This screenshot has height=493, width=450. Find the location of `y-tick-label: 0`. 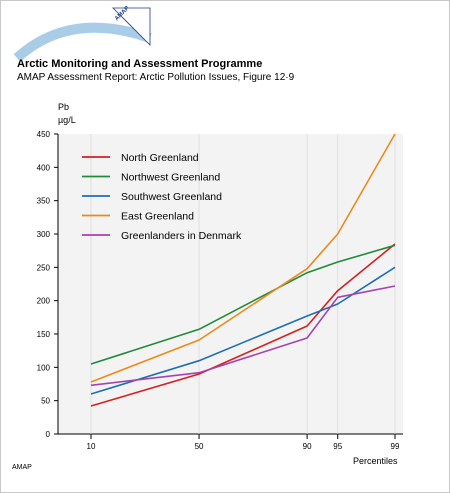

y-tick-label: 0 is located at coordinates (48, 434).